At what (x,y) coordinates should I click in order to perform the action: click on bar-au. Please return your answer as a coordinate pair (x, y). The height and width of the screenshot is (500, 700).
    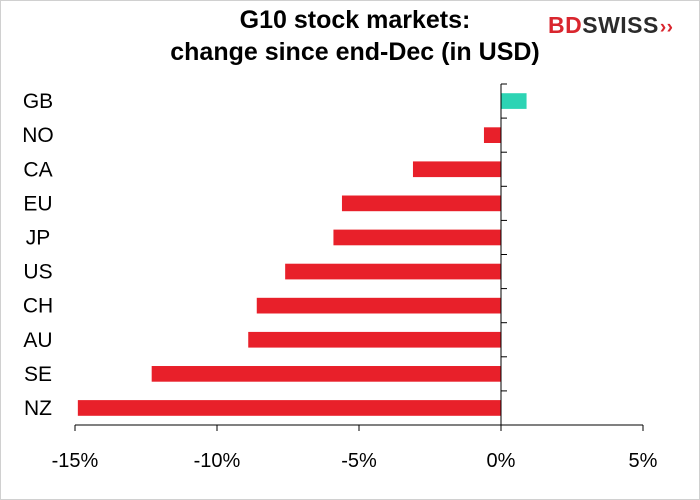
    Looking at the image, I should click on (374, 339).